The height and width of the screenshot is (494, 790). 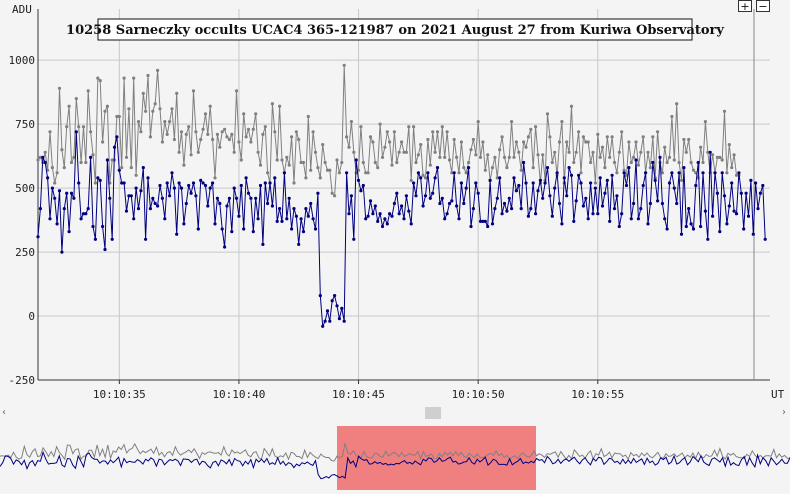 I want to click on overview-navigator, so click(x=395, y=460).